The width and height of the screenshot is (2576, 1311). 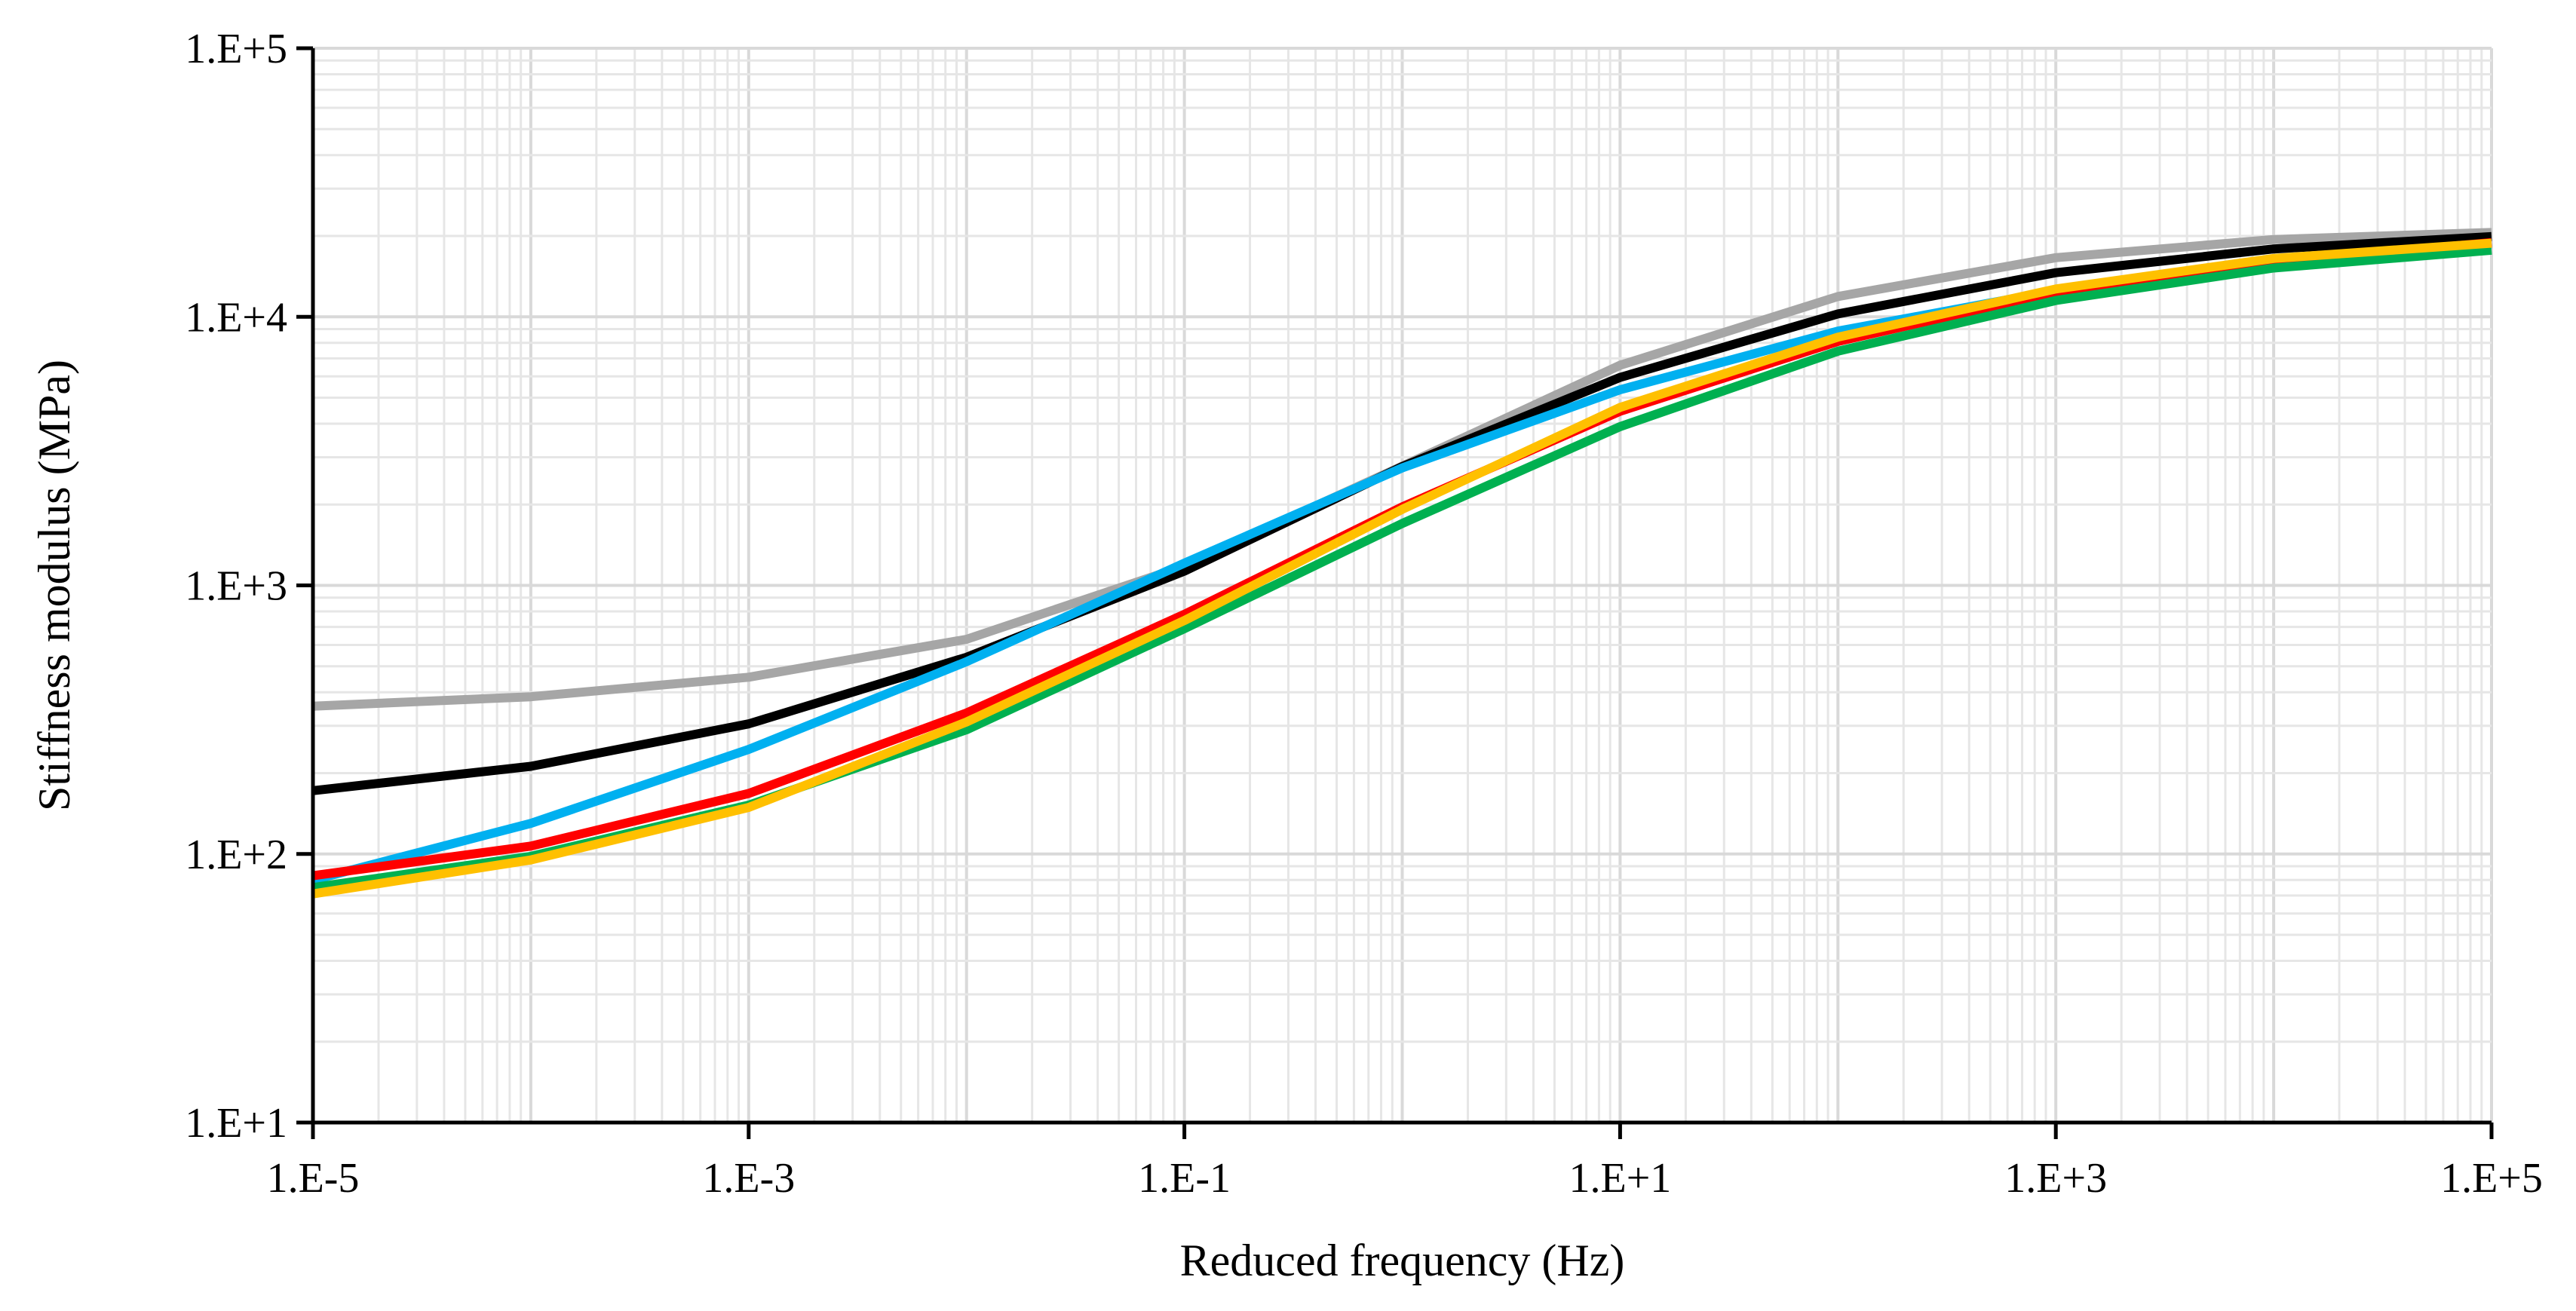 What do you see at coordinates (236, 586) in the screenshot?
I see `y-tick-label: 1.E+3` at bounding box center [236, 586].